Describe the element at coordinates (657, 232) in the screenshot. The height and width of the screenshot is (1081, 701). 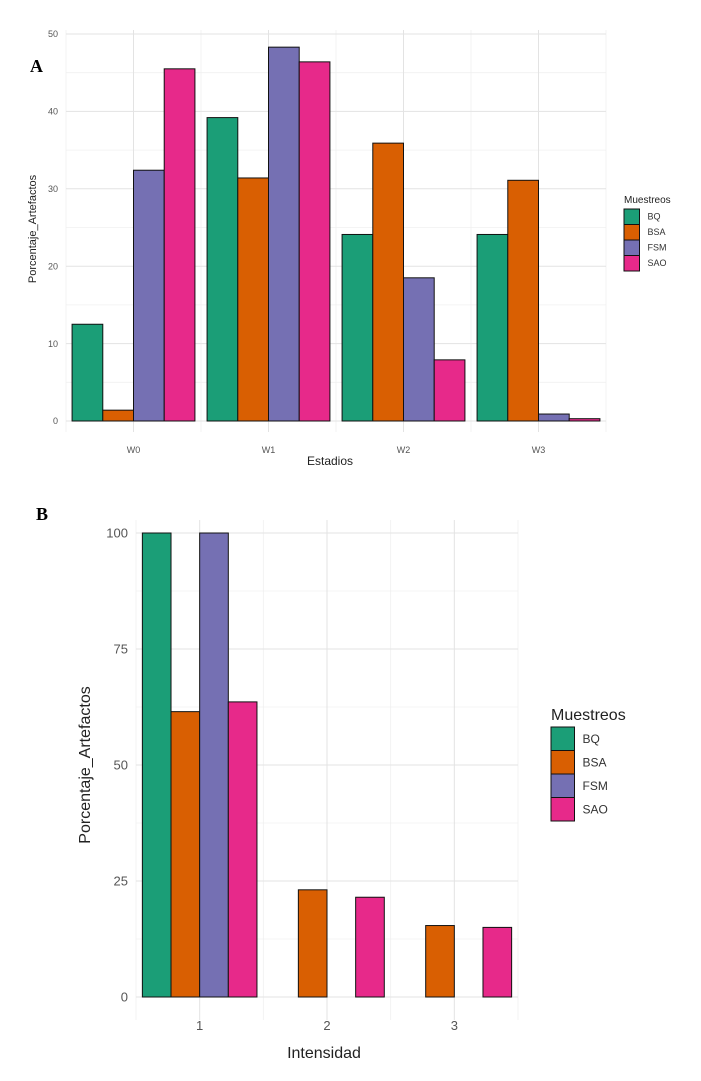
I see `chart-a-legend-label-bsa: BSA` at that location.